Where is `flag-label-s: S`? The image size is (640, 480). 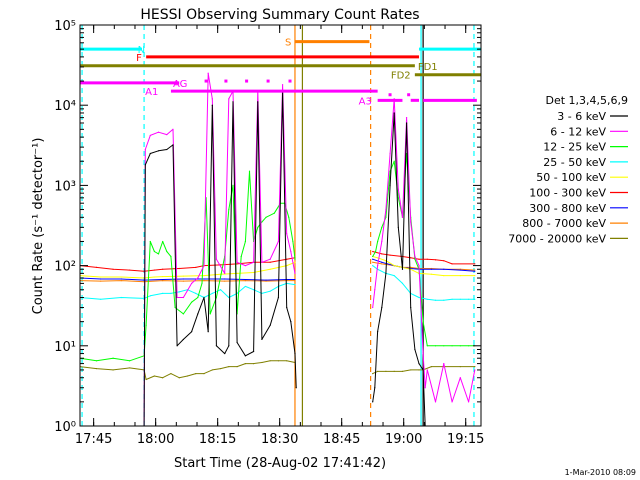
flag-label-s: S is located at coordinates (288, 43).